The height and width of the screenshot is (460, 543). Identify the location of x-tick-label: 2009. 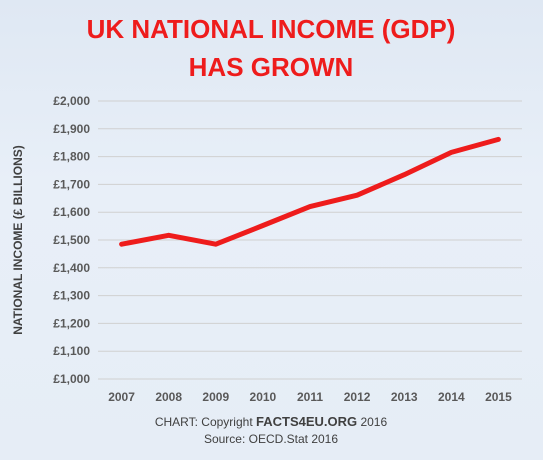
(215, 397).